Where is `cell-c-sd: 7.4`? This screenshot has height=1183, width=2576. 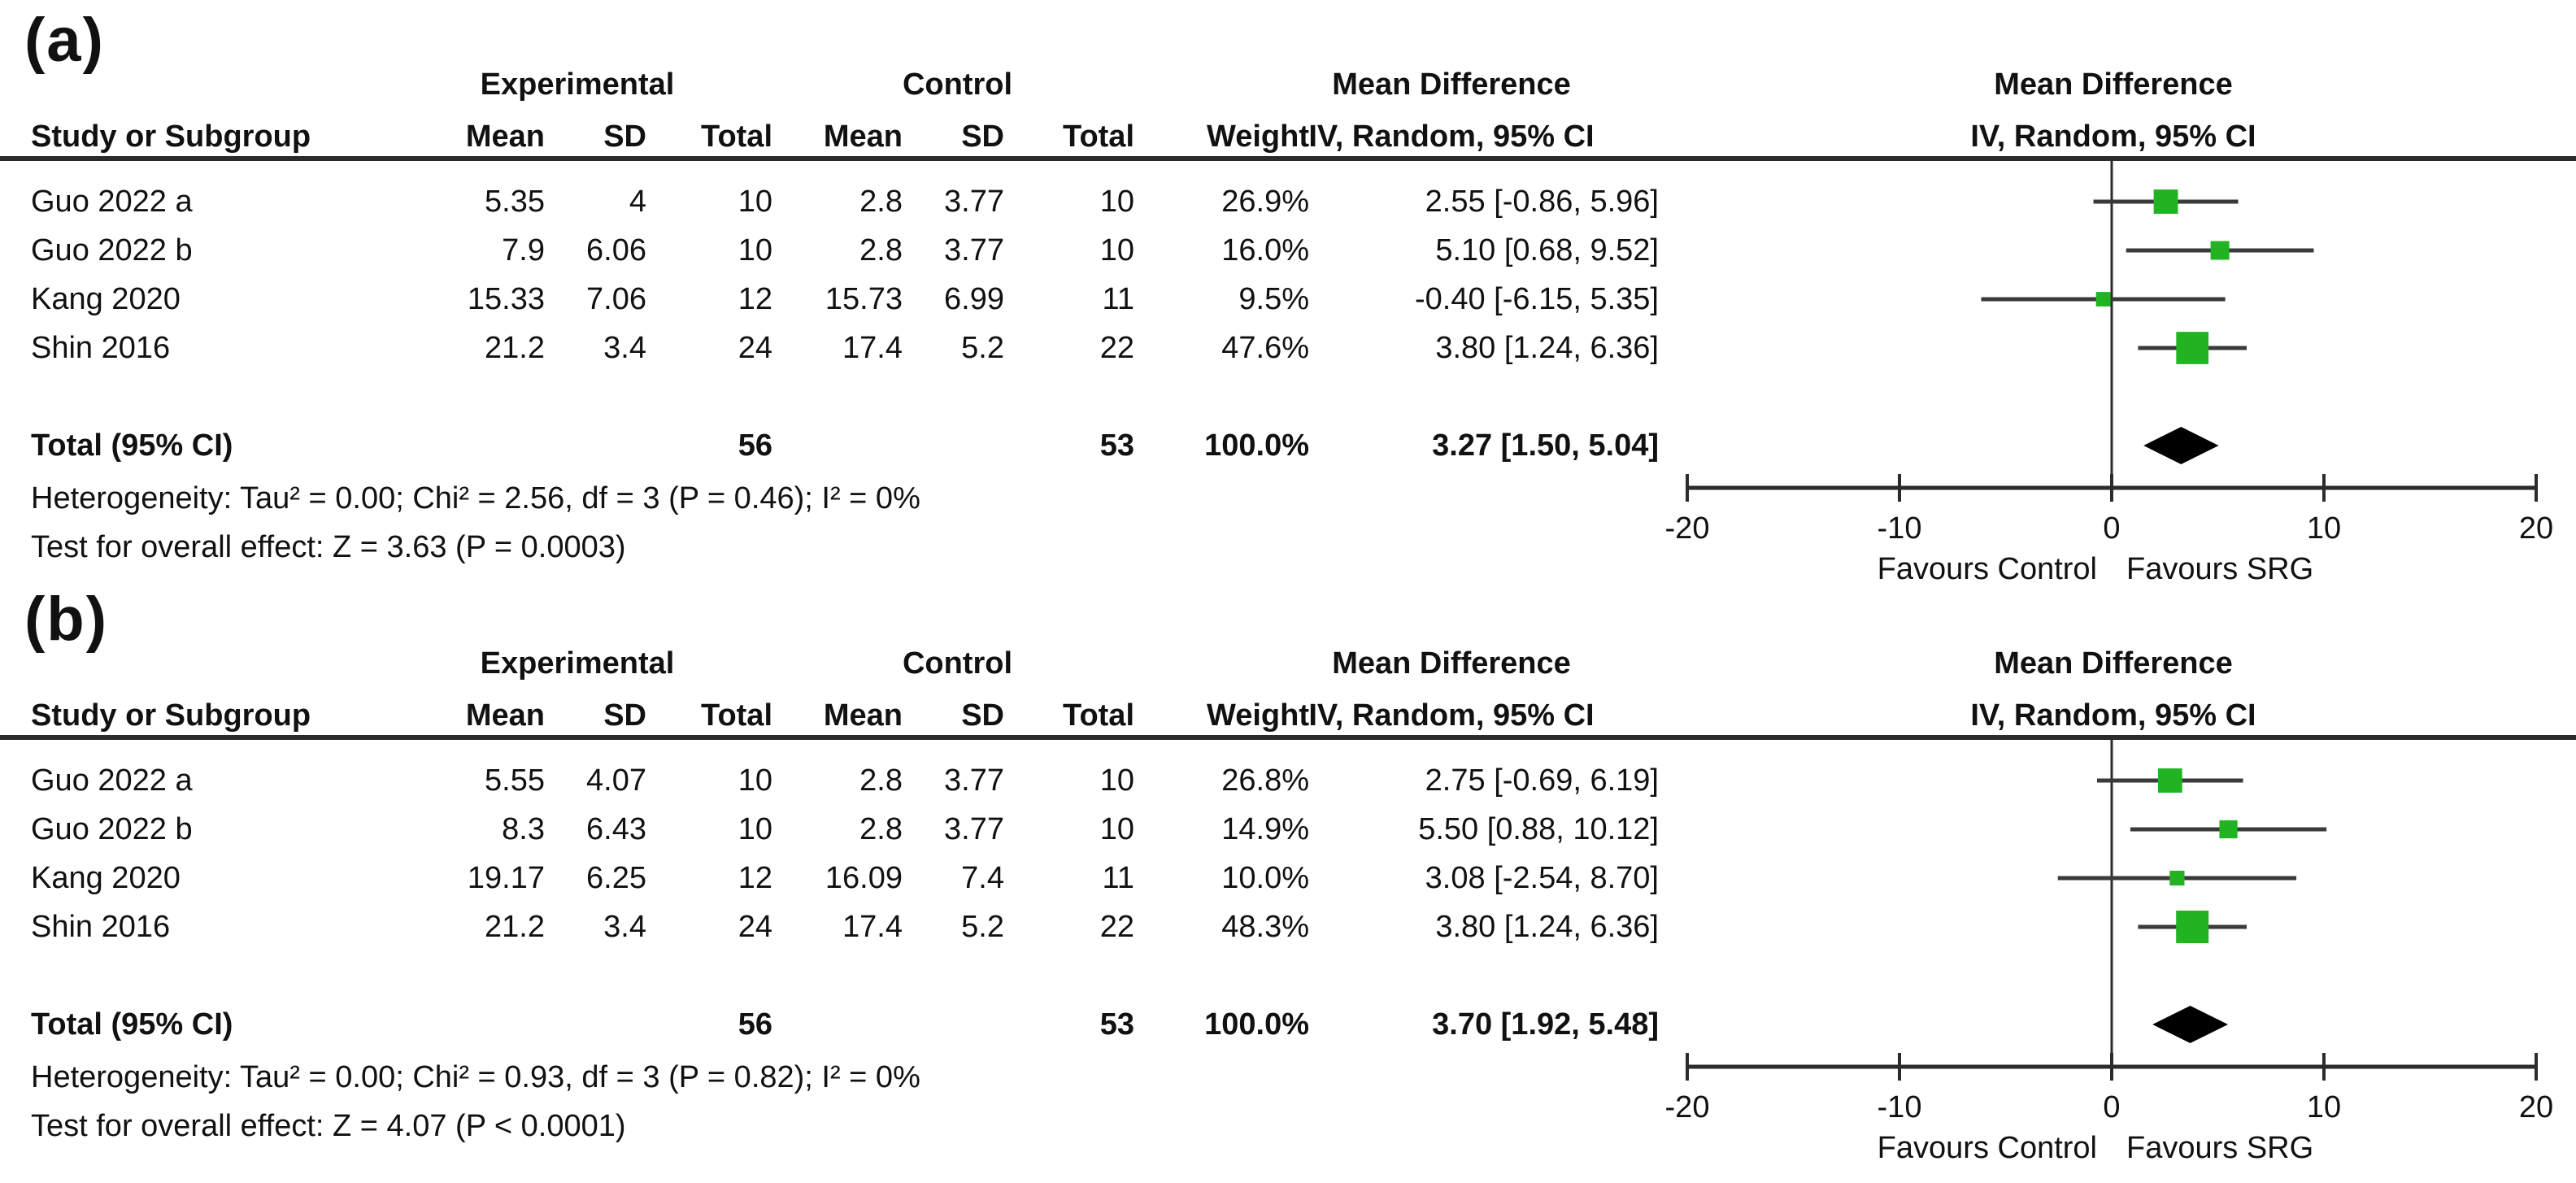
cell-c-sd: 7.4 is located at coordinates (983, 878).